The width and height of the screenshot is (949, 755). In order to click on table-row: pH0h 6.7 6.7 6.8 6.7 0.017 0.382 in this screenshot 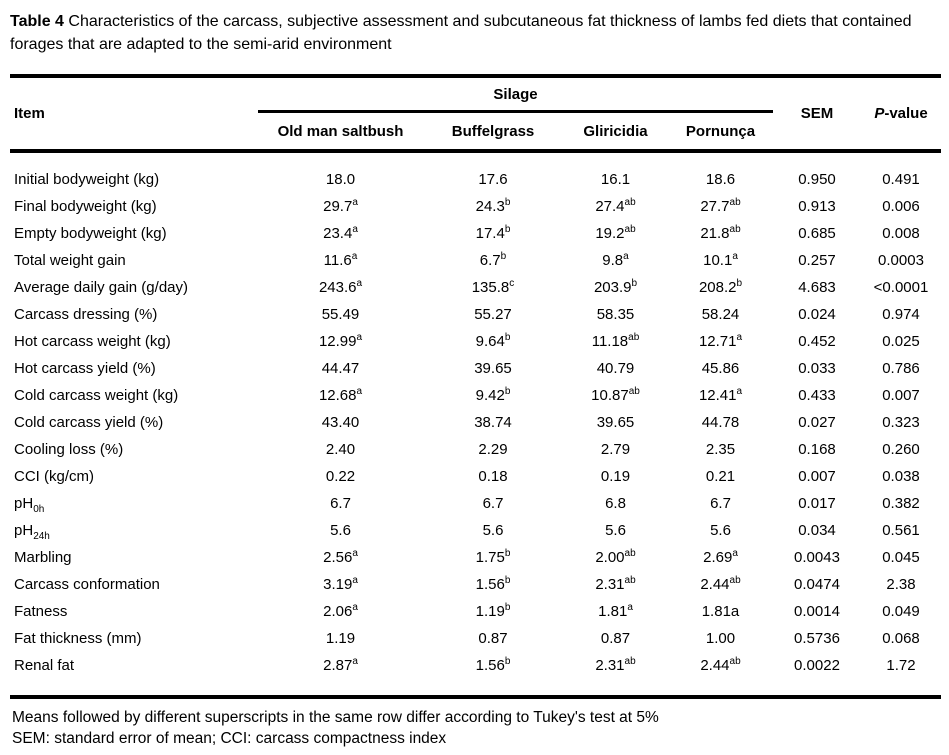, I will do `click(475, 503)`.